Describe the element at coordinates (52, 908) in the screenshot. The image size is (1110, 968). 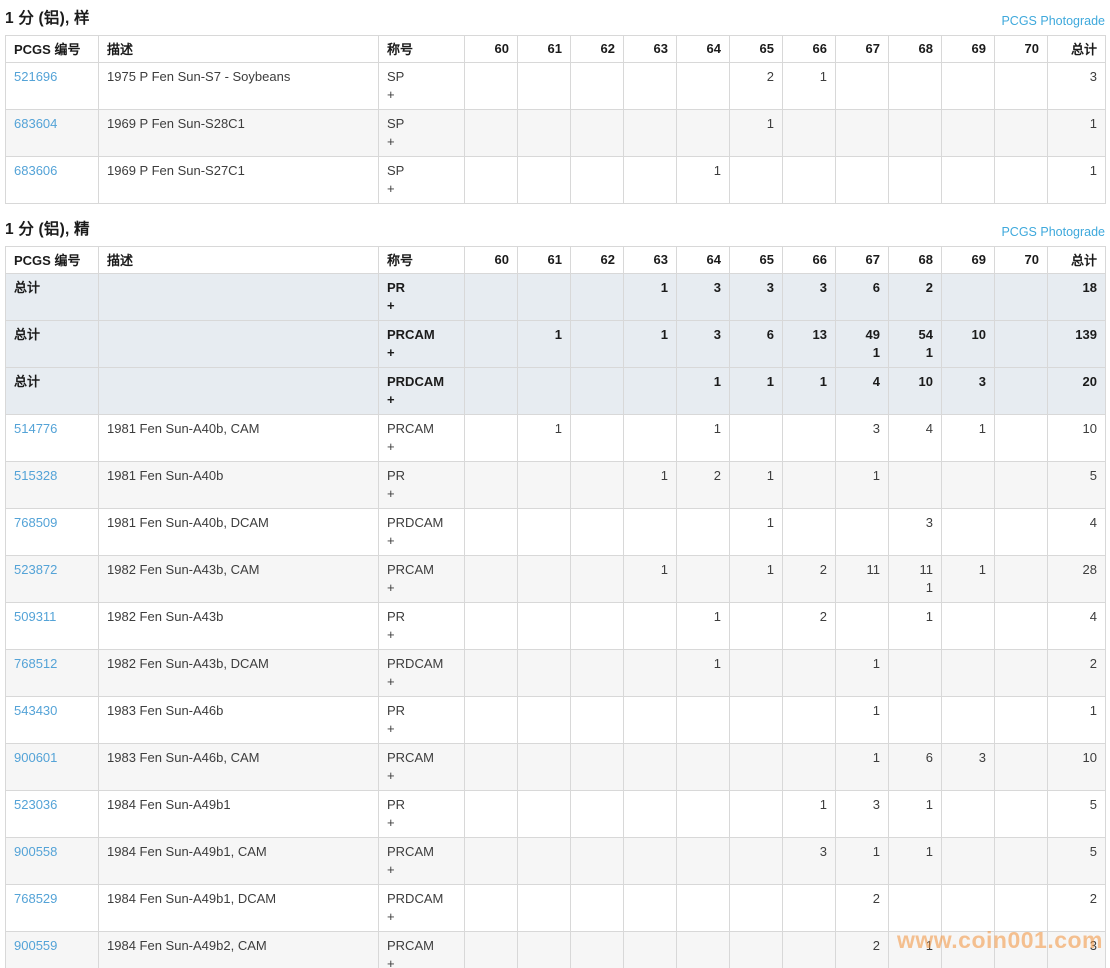
I see `pcgs-number-cell: 768529` at that location.